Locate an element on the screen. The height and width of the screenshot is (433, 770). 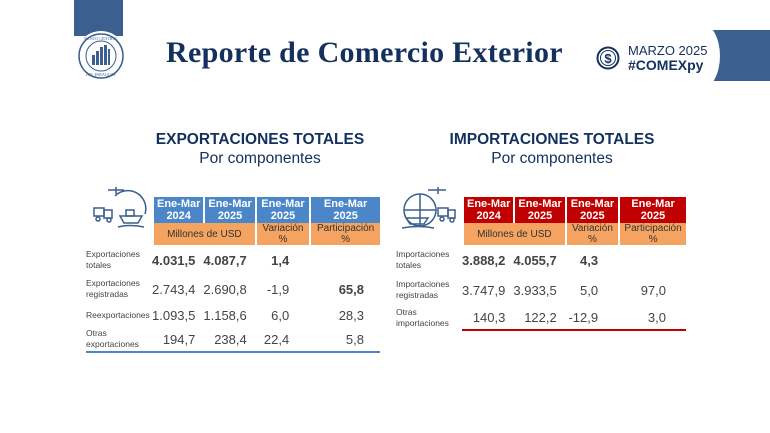
exports-title-block: EXPORTACIONES TOTALES Por componentes is located at coordinates (260, 149).